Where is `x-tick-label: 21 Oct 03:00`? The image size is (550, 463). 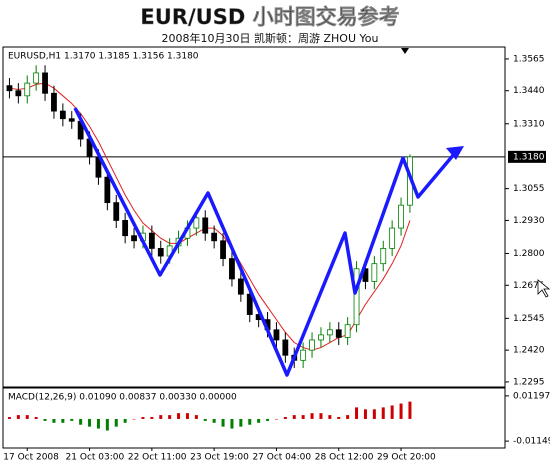 x-tick-label: 21 Oct 03:00 is located at coordinates (95, 458).